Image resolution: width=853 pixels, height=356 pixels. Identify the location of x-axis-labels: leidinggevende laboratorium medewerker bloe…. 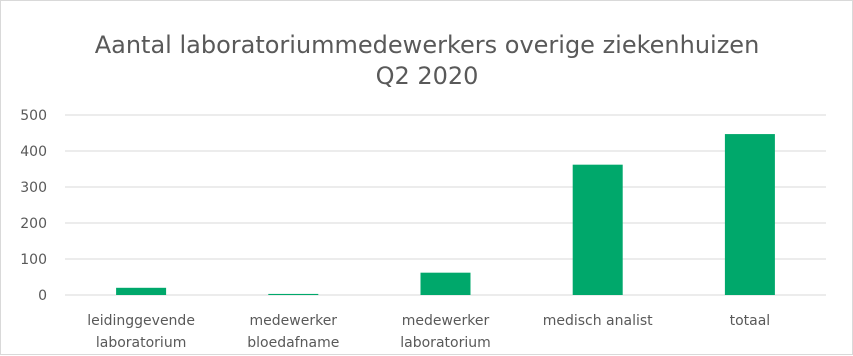
(428, 332).